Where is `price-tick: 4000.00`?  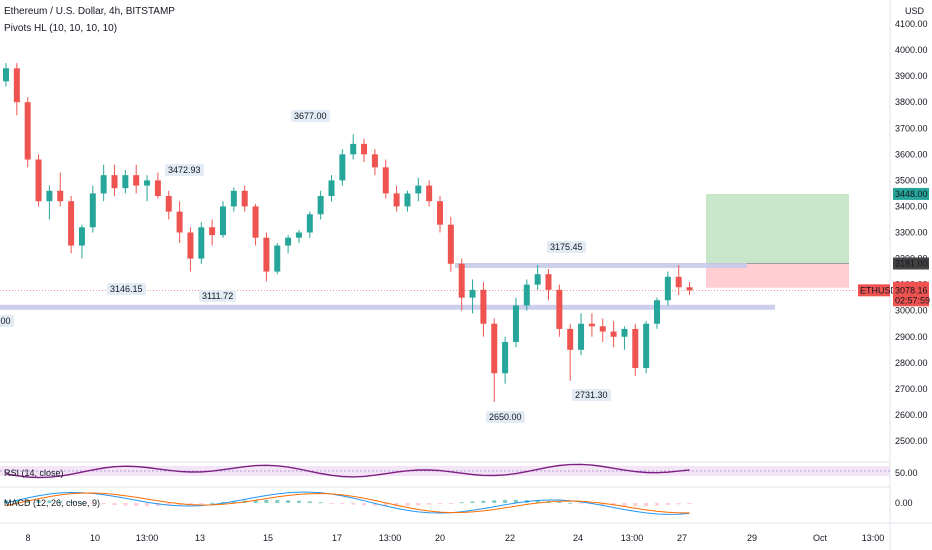
price-tick: 4000.00 is located at coordinates (911, 50).